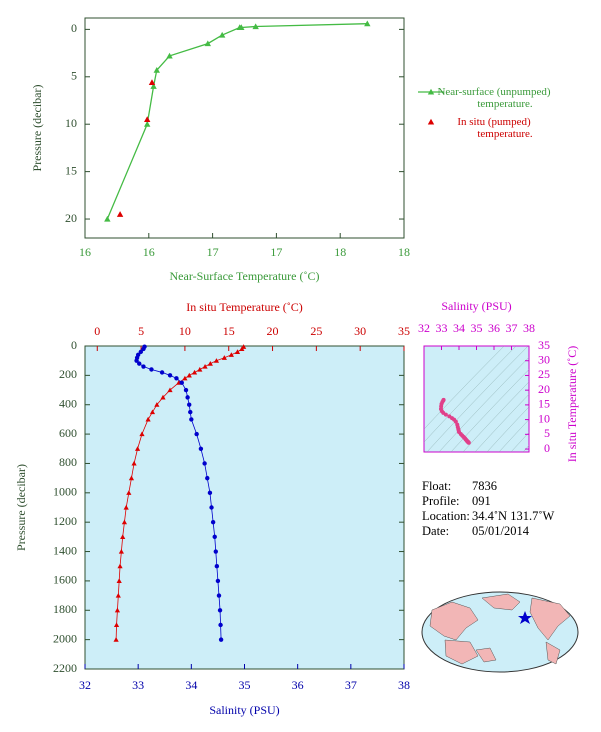 This screenshot has height=732, width=601. I want to click on y-tick-label: 400, so click(68, 403).